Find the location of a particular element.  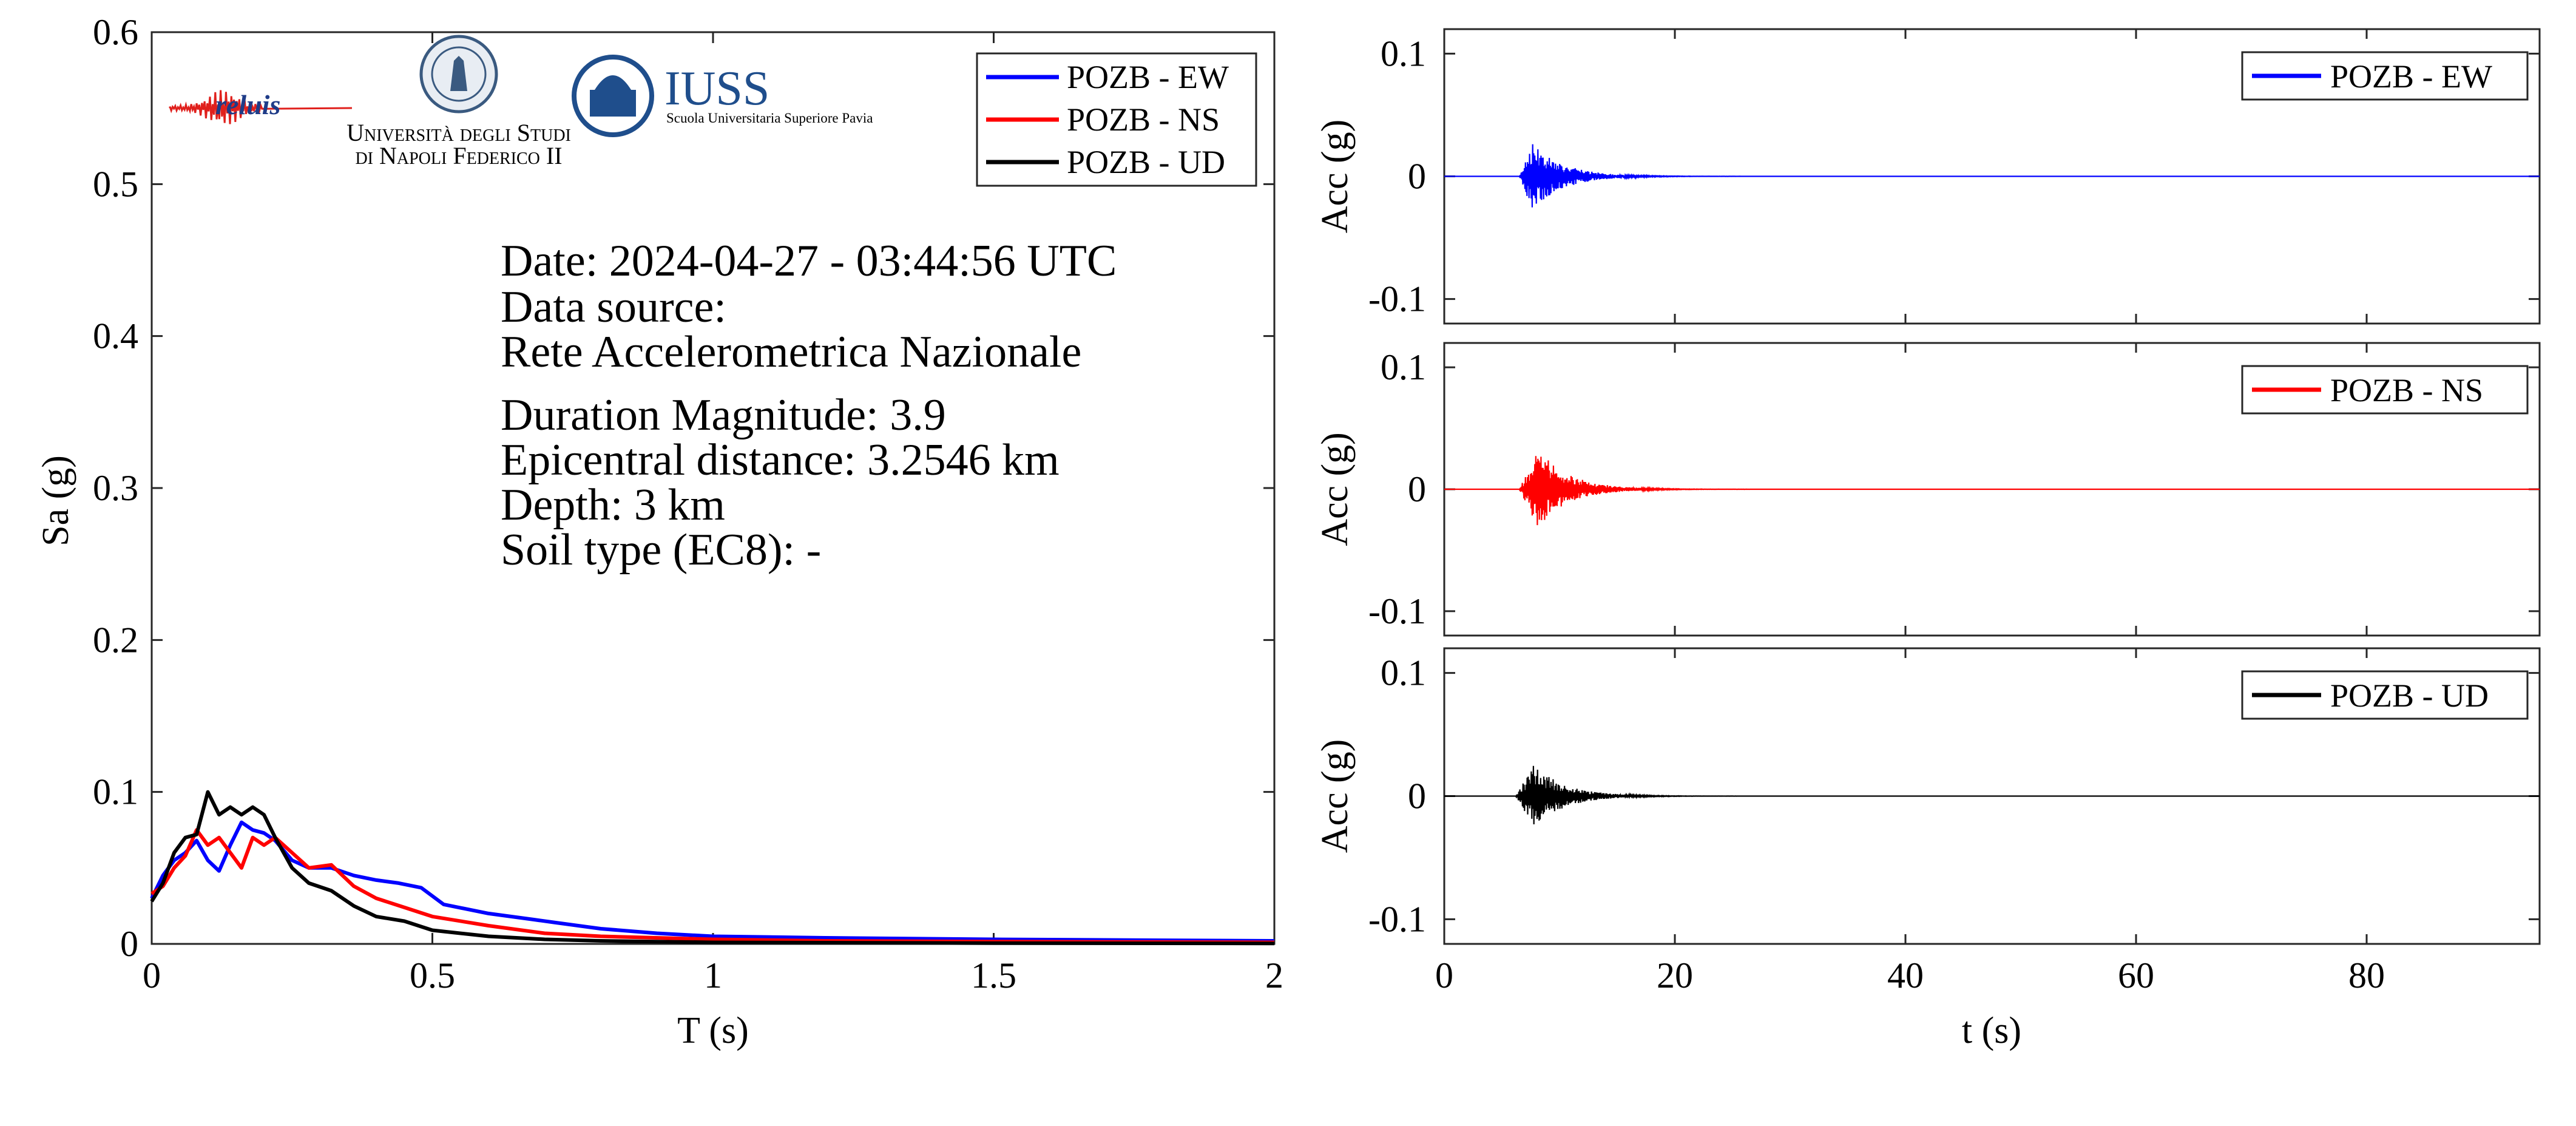

reluis-logo: reluis is located at coordinates (261, 106).